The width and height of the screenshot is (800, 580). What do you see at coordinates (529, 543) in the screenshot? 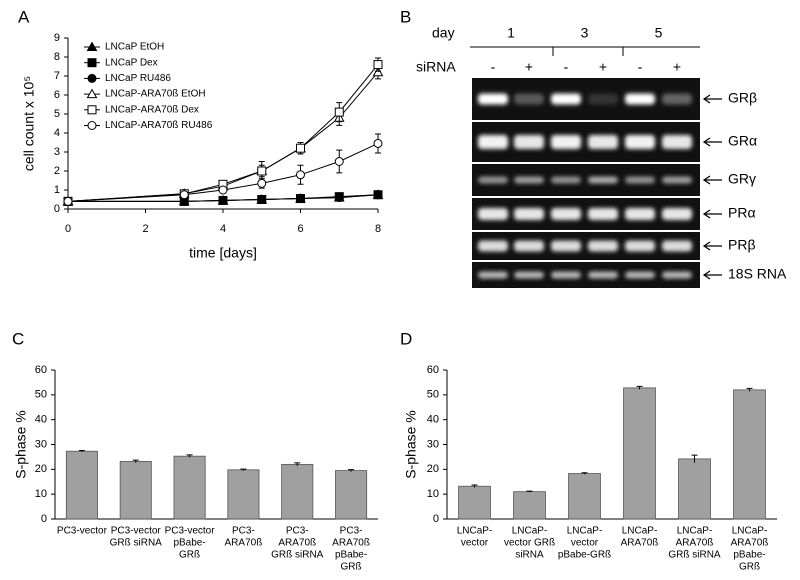
I see `x-tick-label: vector GRß` at bounding box center [529, 543].